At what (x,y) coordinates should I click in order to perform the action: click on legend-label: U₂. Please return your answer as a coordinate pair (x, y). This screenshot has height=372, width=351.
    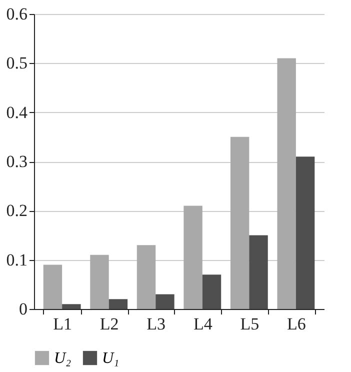
    Looking at the image, I should click on (63, 358).